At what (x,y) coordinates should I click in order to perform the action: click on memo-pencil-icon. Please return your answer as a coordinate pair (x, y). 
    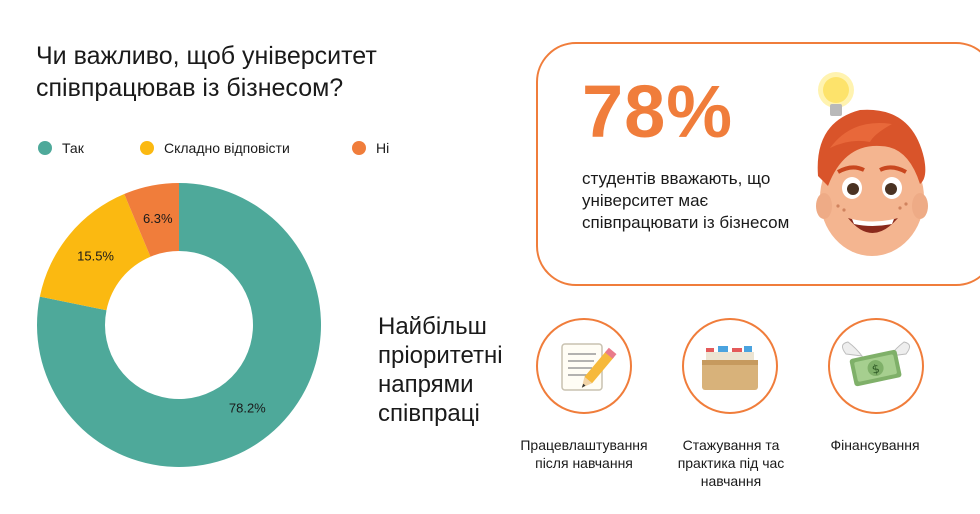
    Looking at the image, I should click on (589, 367).